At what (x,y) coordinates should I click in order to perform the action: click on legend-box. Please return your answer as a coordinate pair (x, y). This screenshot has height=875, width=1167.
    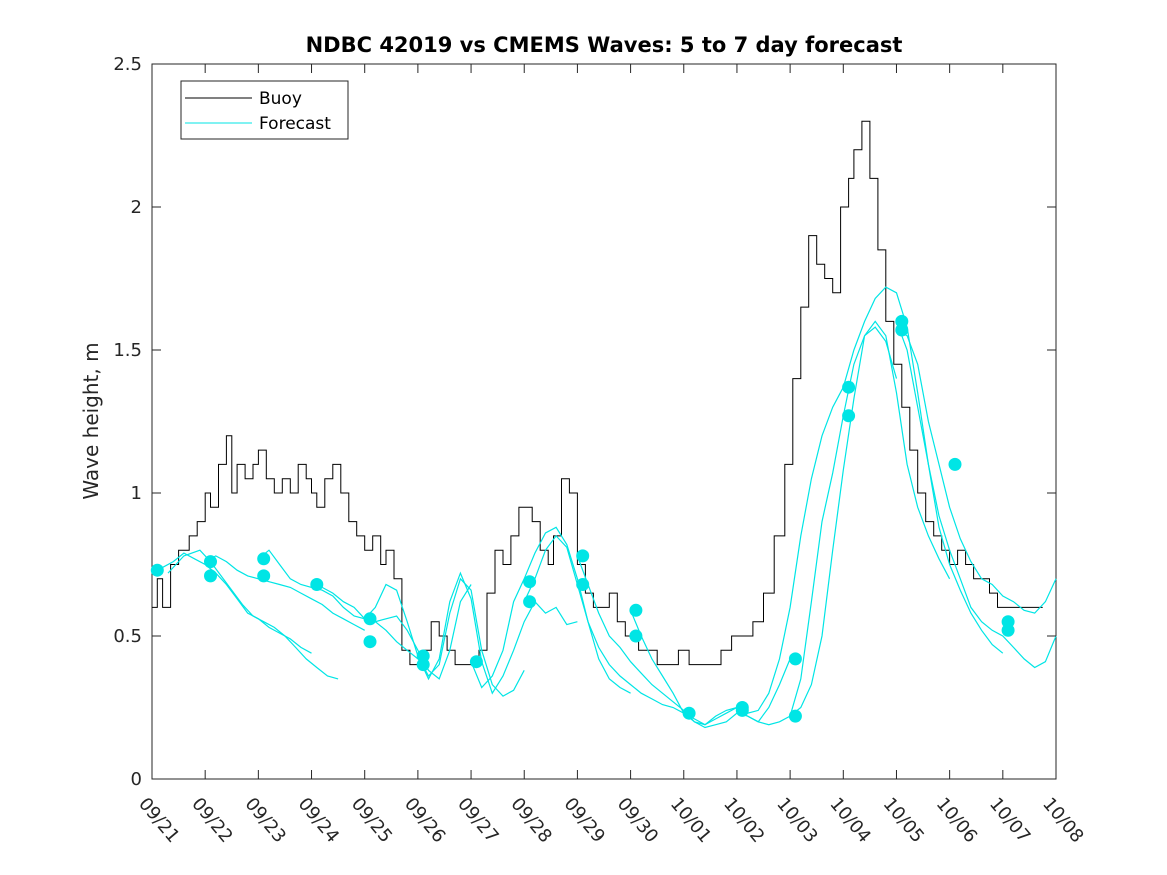
    Looking at the image, I should click on (264, 110).